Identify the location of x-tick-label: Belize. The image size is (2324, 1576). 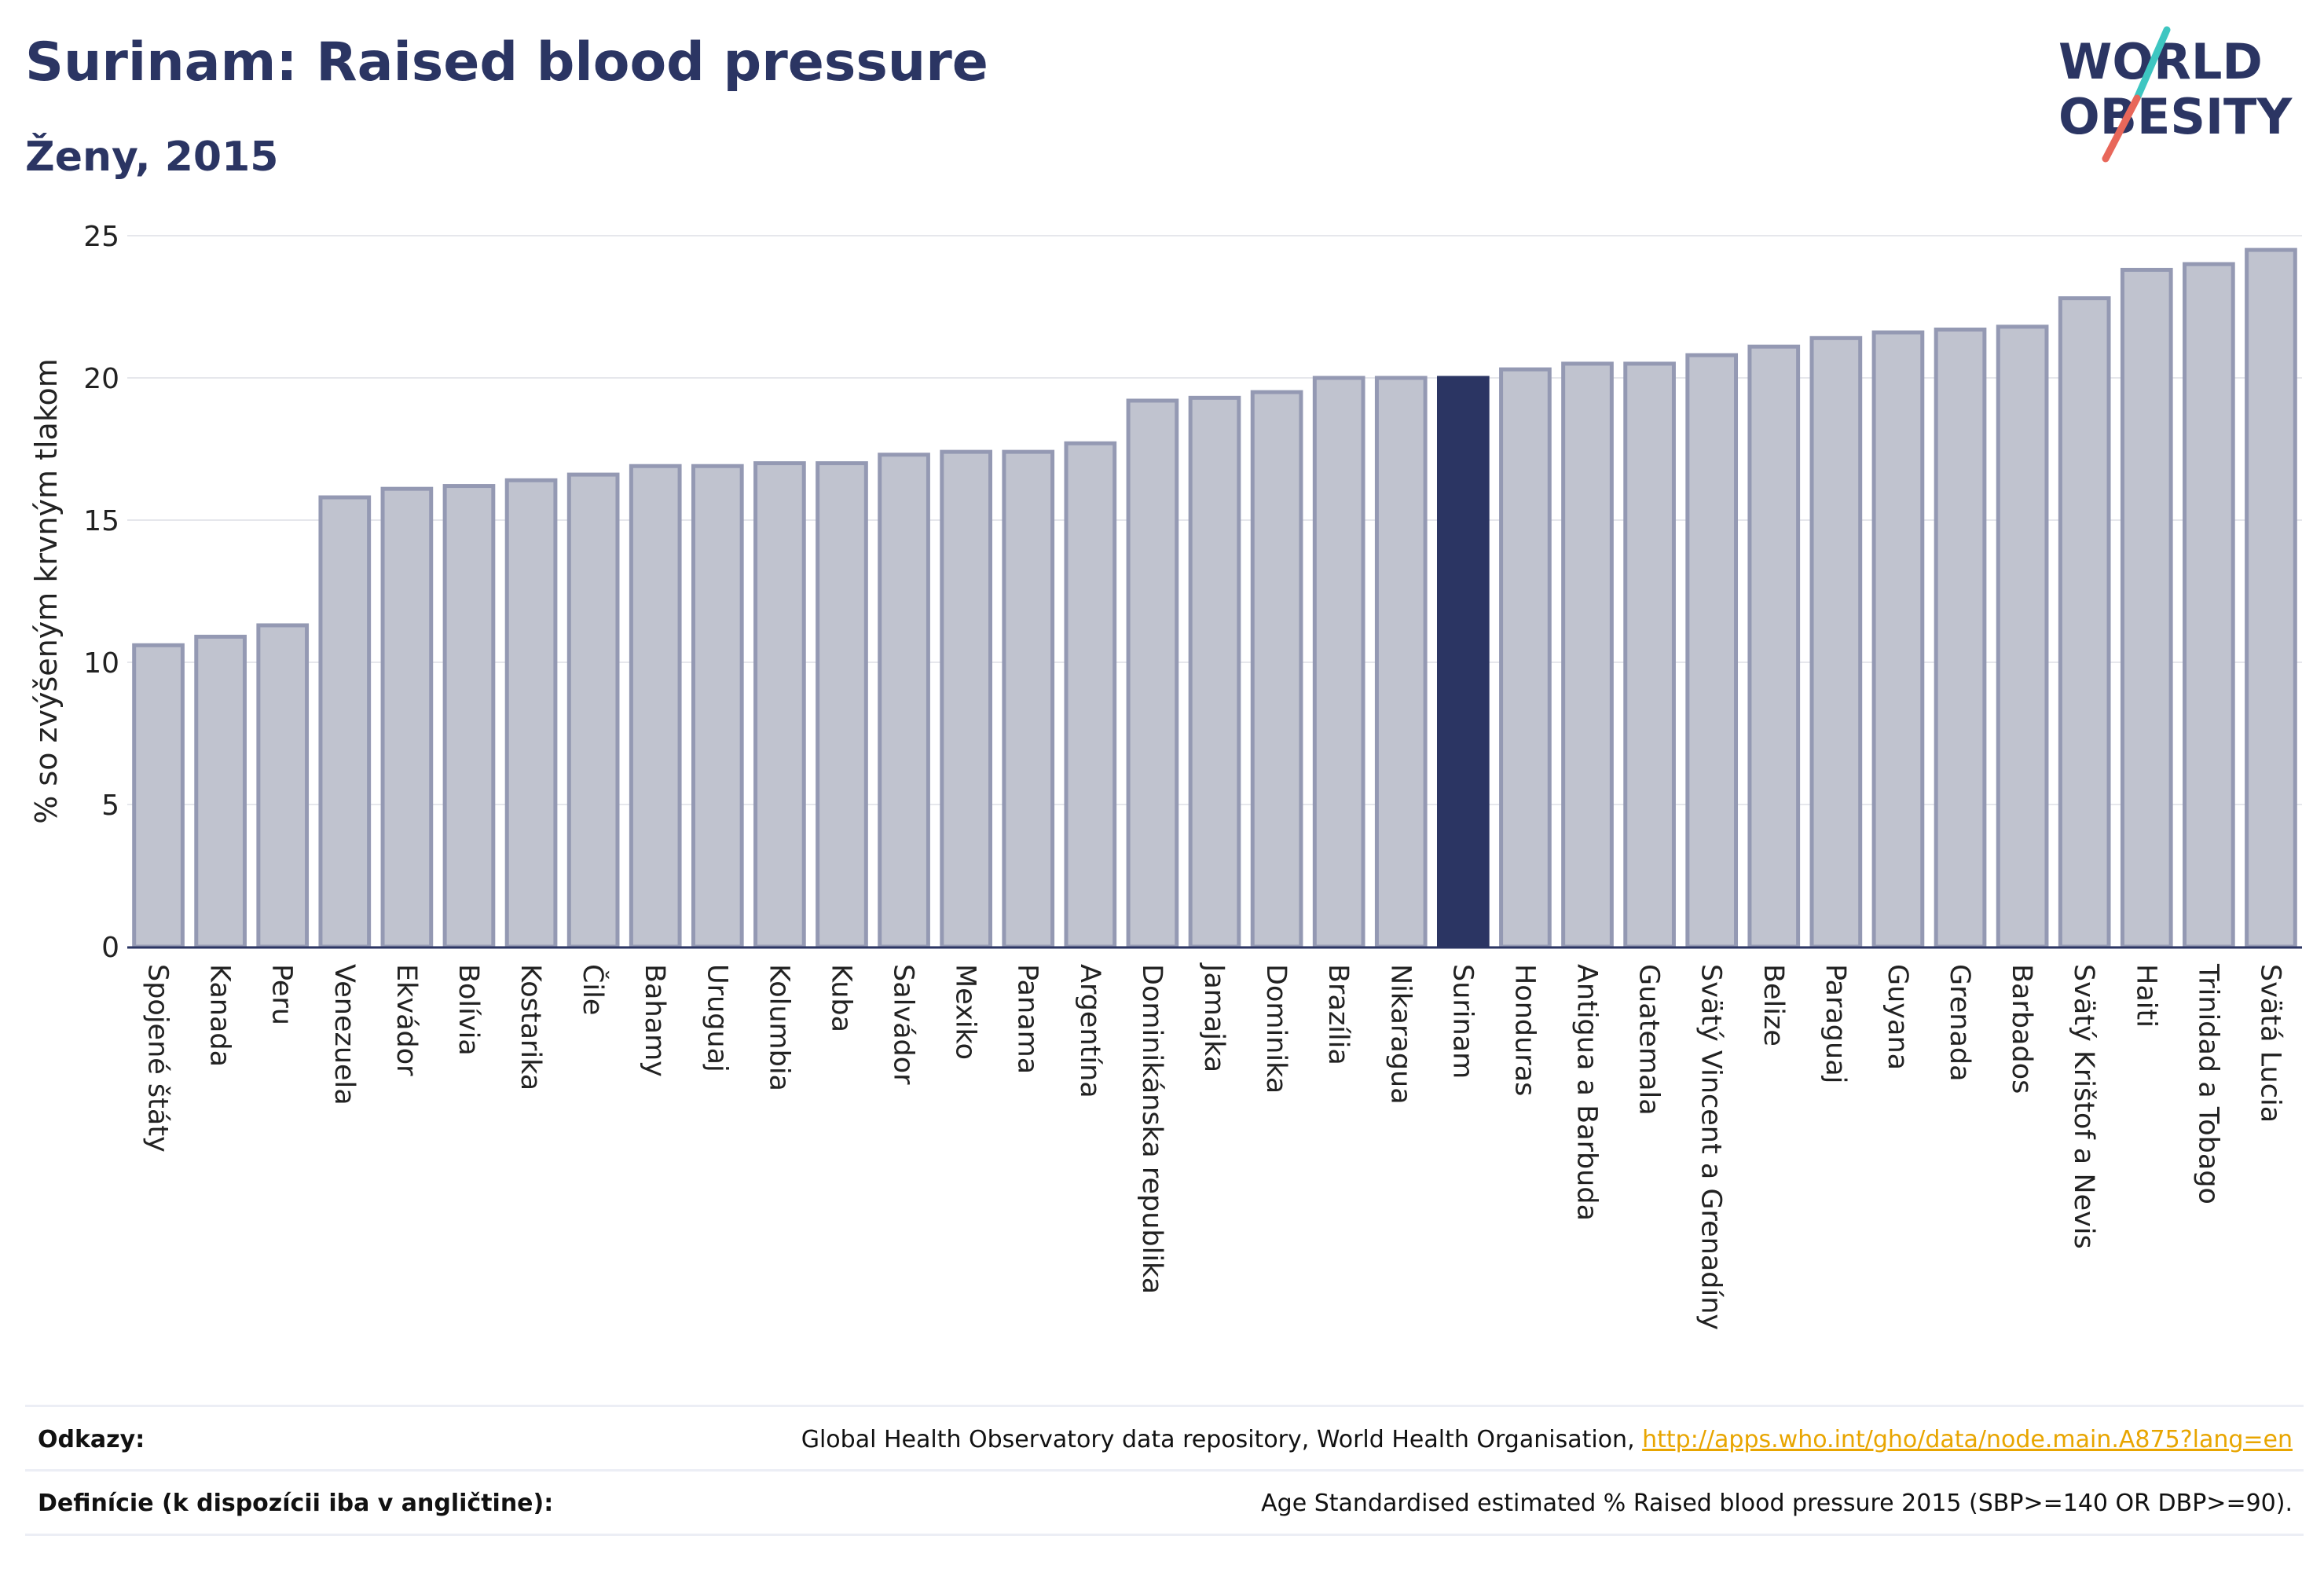
(1773, 1005).